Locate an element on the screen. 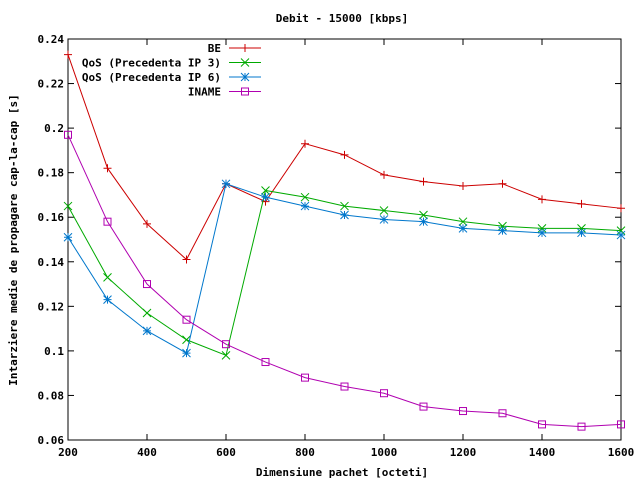  legend-label: QoS (Precedenta IP 3) is located at coordinates (151, 63).